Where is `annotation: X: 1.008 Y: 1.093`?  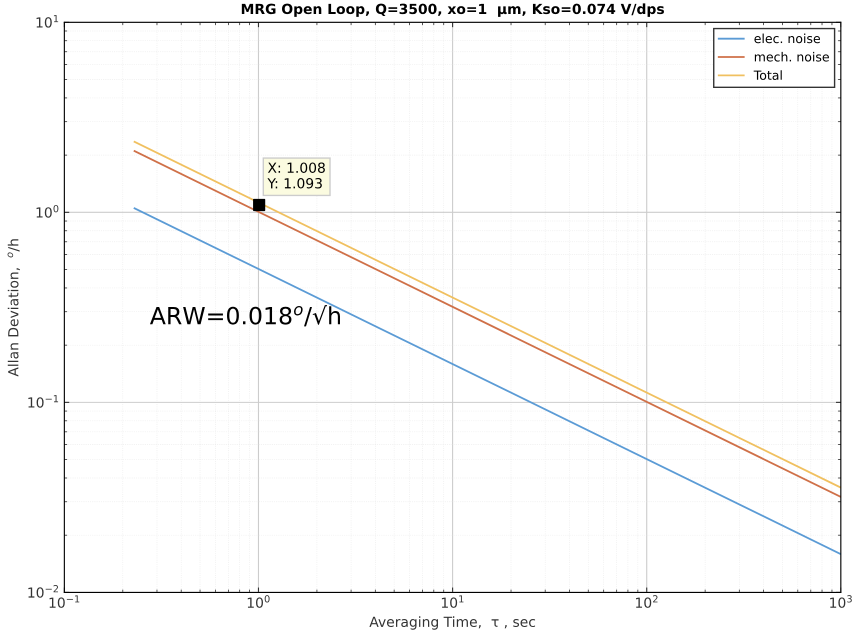 annotation: X: 1.008 Y: 1.093 is located at coordinates (296, 175).